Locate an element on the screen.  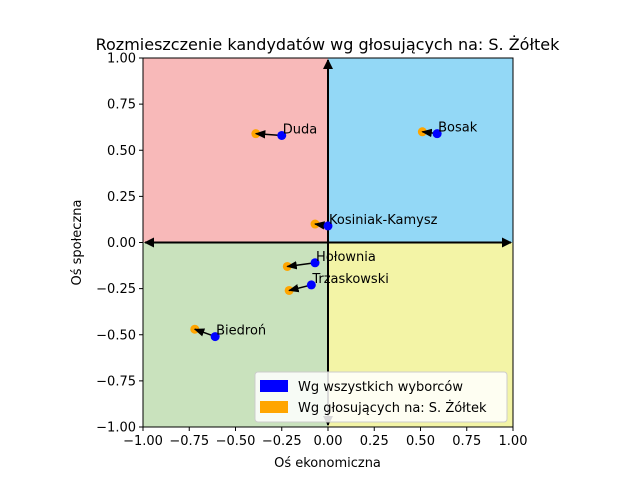
x-tick-label-0: −1.00 is located at coordinates (143, 441).